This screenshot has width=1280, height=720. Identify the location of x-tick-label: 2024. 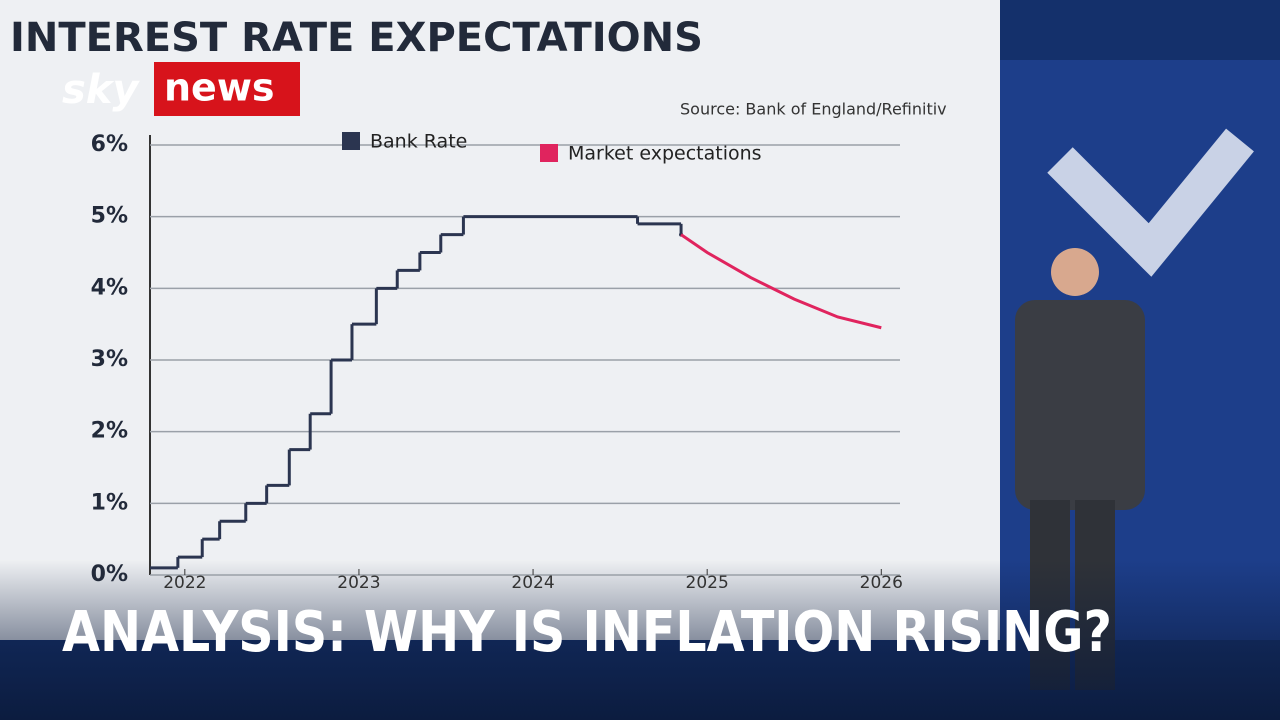
(532, 583).